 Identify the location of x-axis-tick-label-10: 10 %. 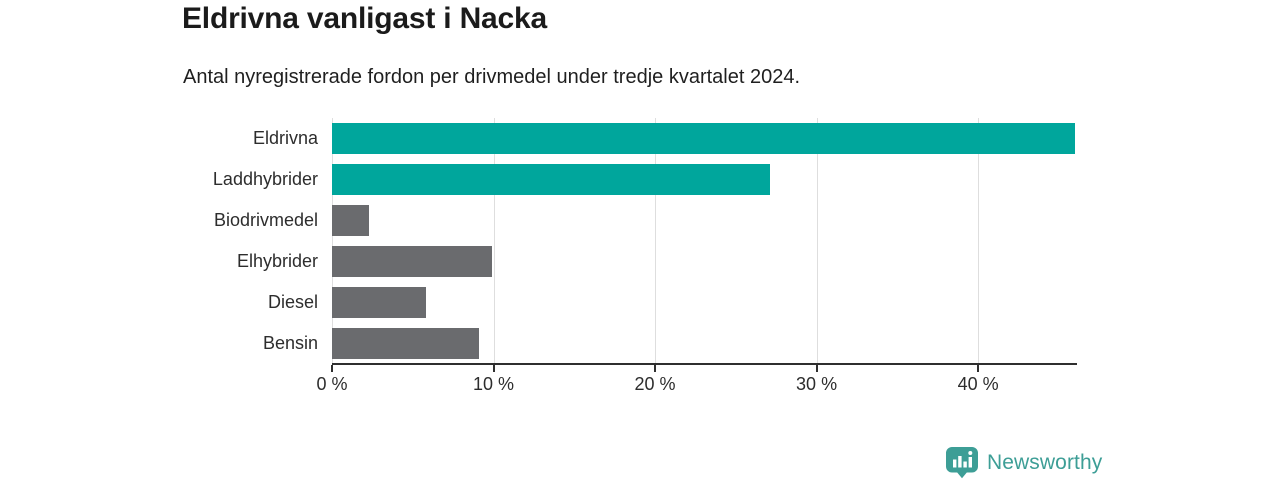
(494, 384).